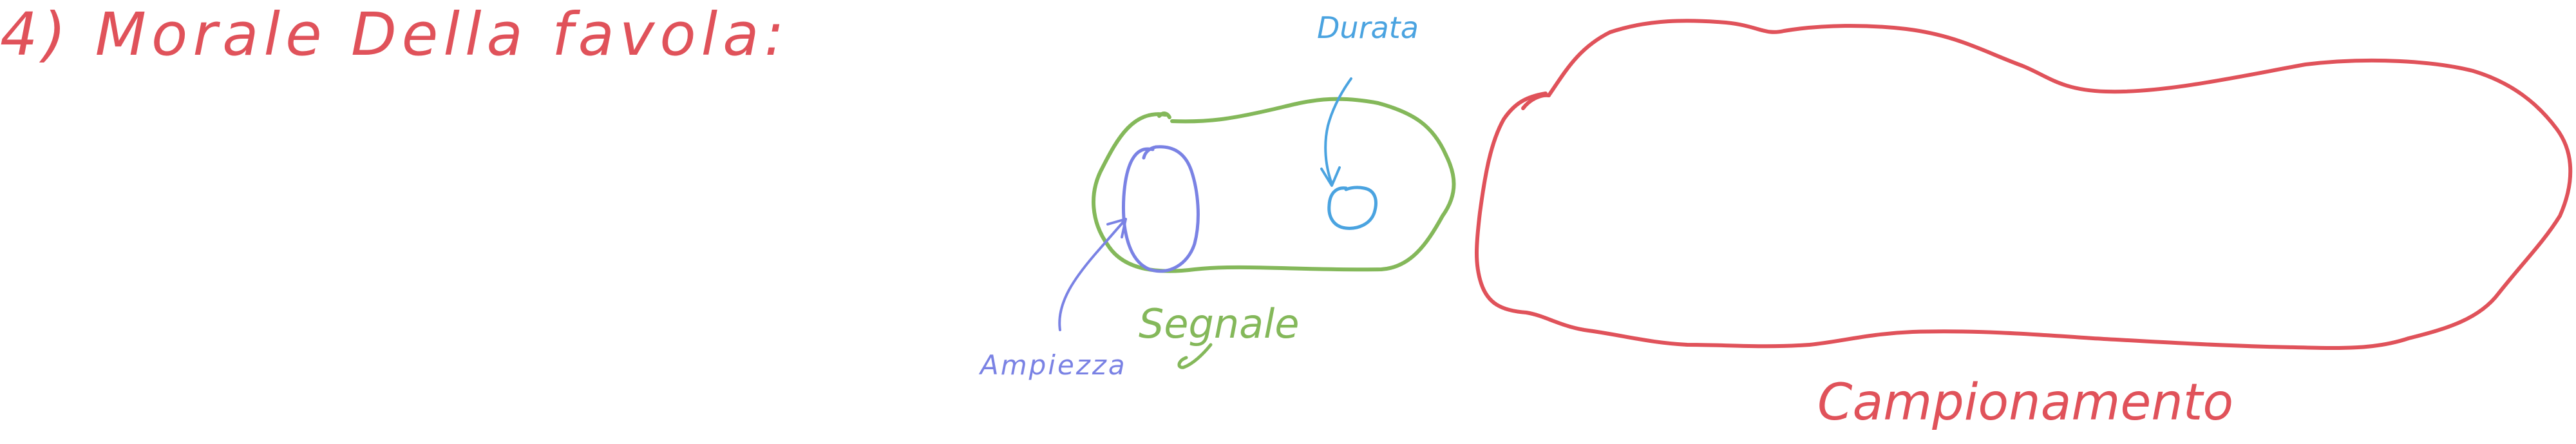 The image size is (2576, 444). Describe the element at coordinates (395, 34) in the screenshot. I see `note-title: 4) Morale Della favola:` at that location.